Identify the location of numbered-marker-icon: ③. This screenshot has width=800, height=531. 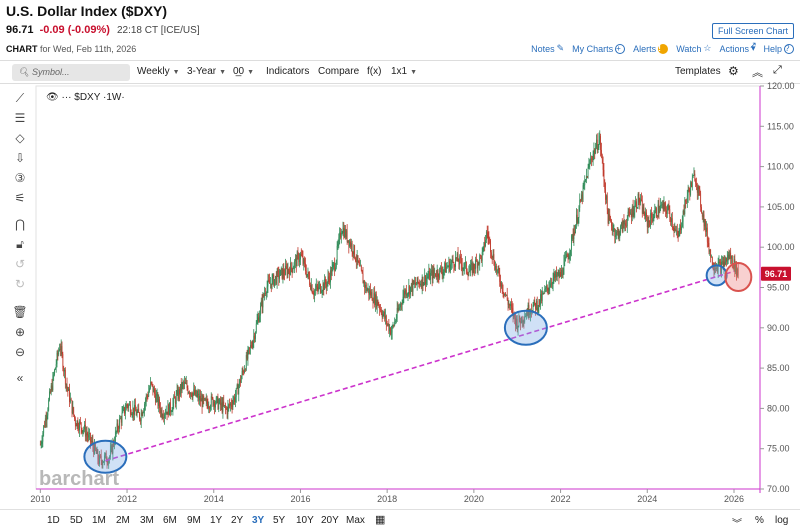
(20, 178).